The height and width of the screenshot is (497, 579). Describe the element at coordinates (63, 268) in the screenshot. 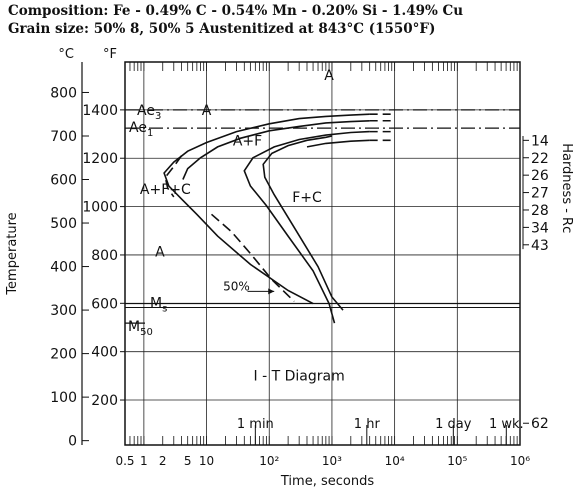

I see `celsius-tick-label: 400` at that location.